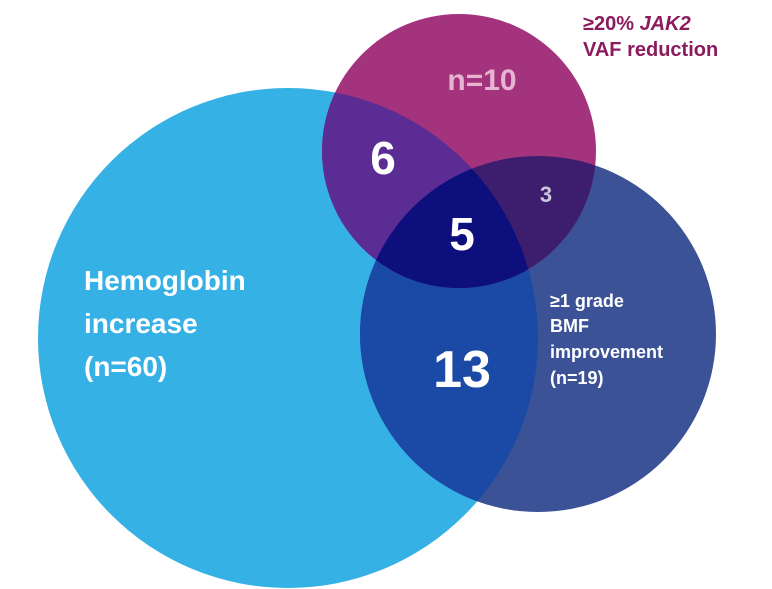 The height and width of the screenshot is (589, 772). What do you see at coordinates (665, 24) in the screenshot?
I see `vaf-title-gene: JAK2` at bounding box center [665, 24].